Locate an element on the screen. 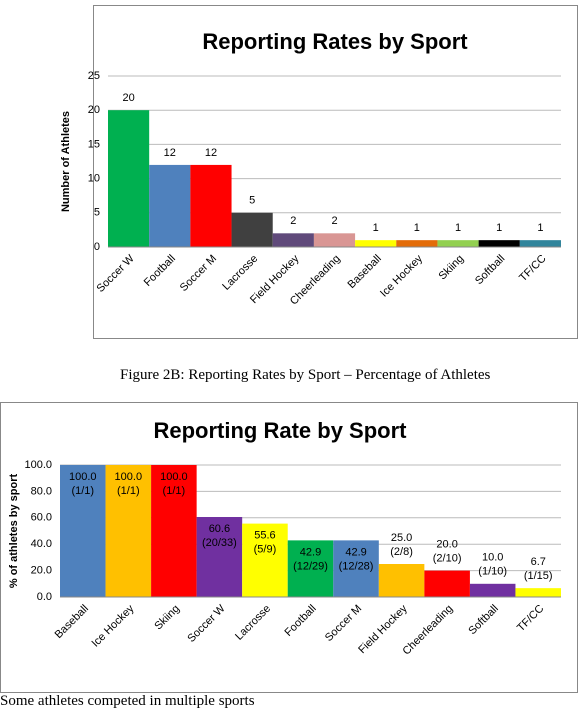 The height and width of the screenshot is (711, 585). y-axis-label: Number of Athletes is located at coordinates (66, 161).